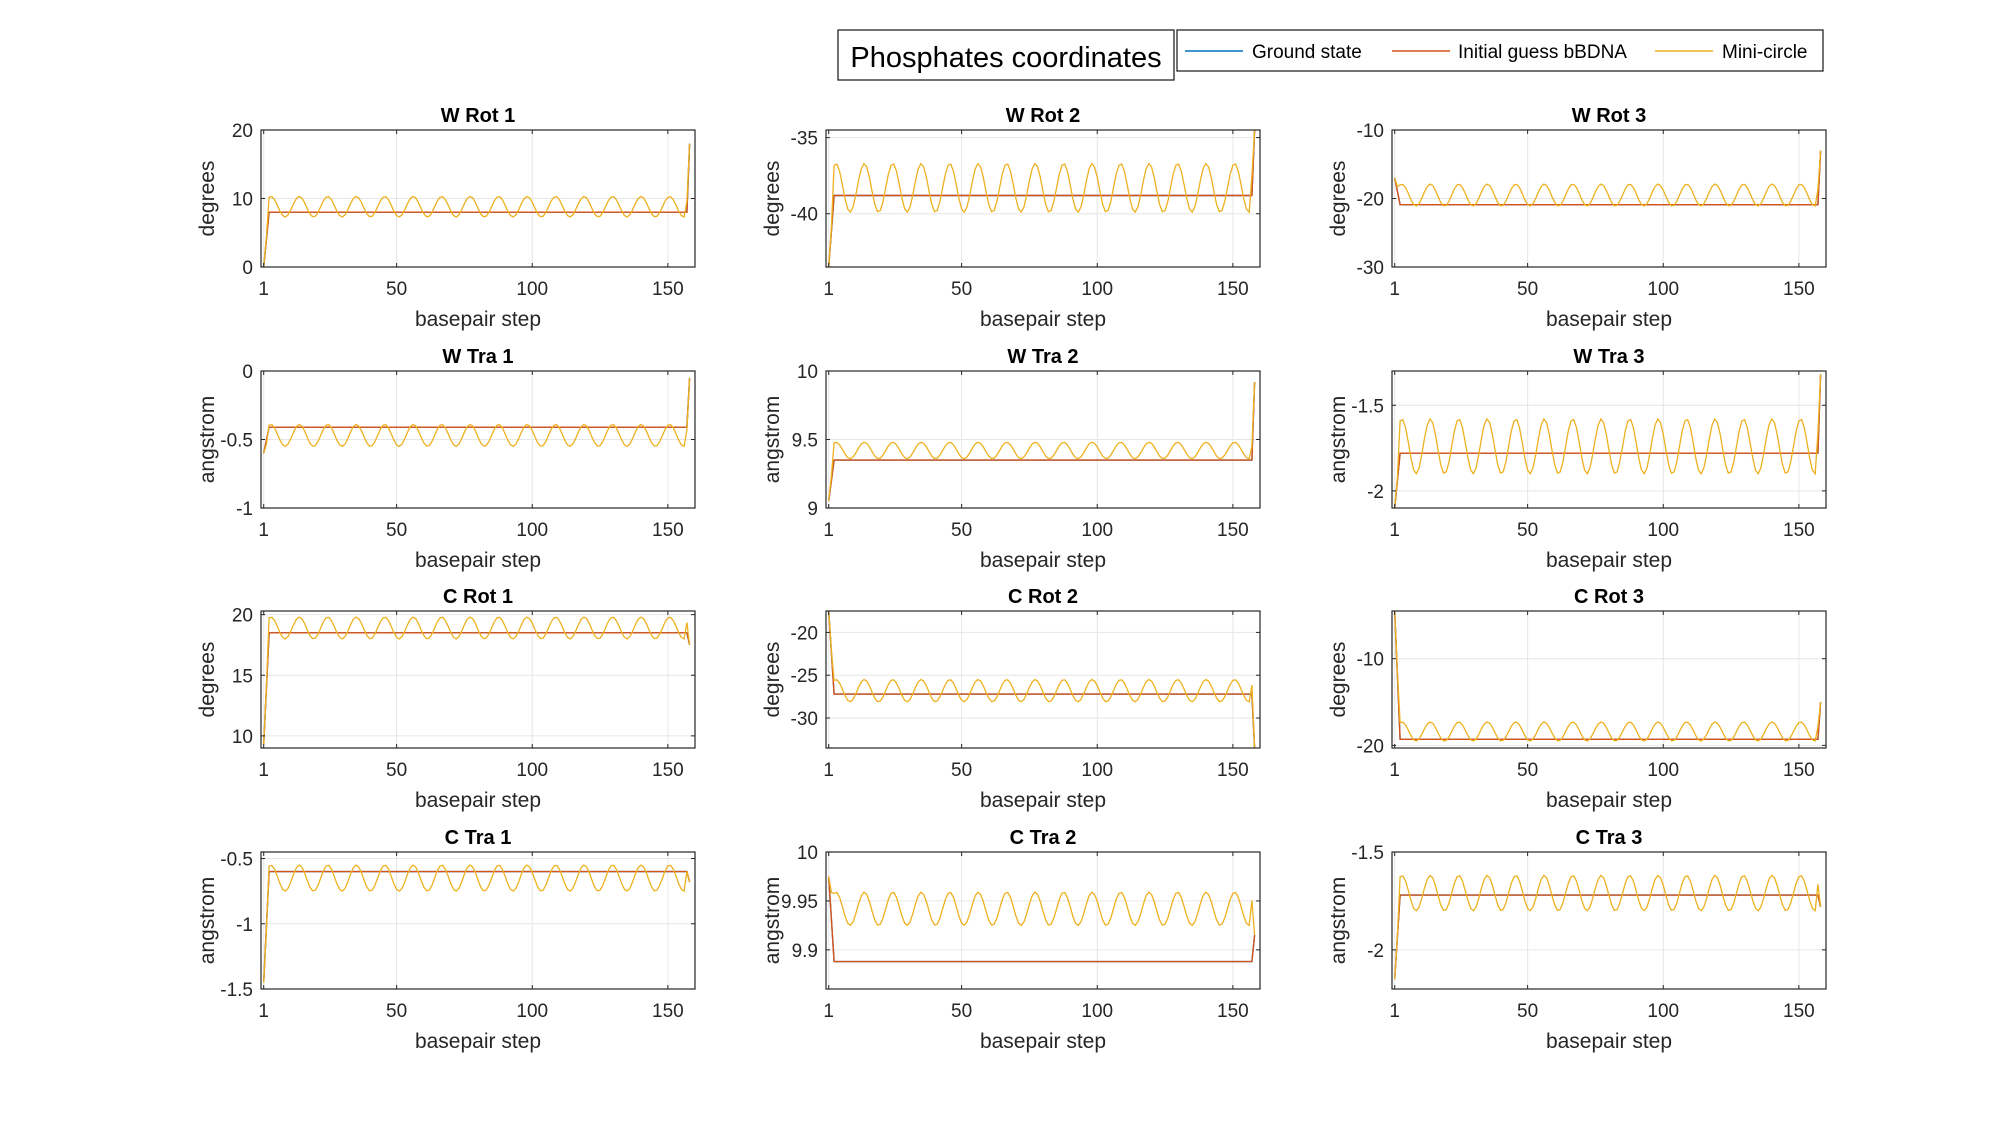 Image resolution: width=2000 pixels, height=1125 pixels. Describe the element at coordinates (1005, 58) in the screenshot. I see `figure-title: Phosphates coordinates` at that location.